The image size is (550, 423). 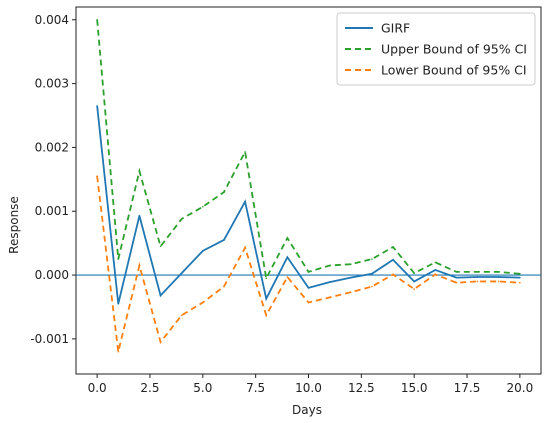 I want to click on x-axis: 0.0 2.5 5.0 7.5 10.0 12.5 15.0 17.5 20.0, so click(x=311, y=384).